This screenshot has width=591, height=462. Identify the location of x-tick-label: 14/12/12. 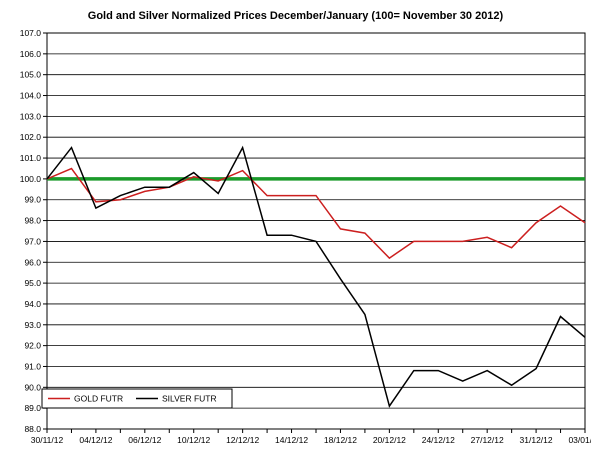
(291, 440).